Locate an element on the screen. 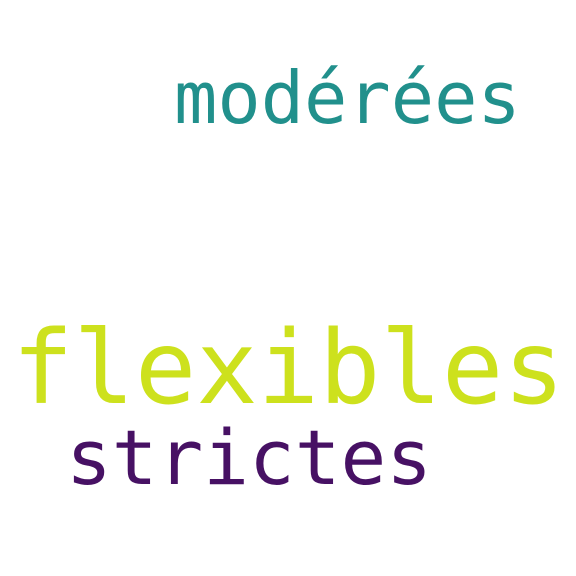 This screenshot has height=576, width=576. word-strictes: strictes is located at coordinates (249, 457).